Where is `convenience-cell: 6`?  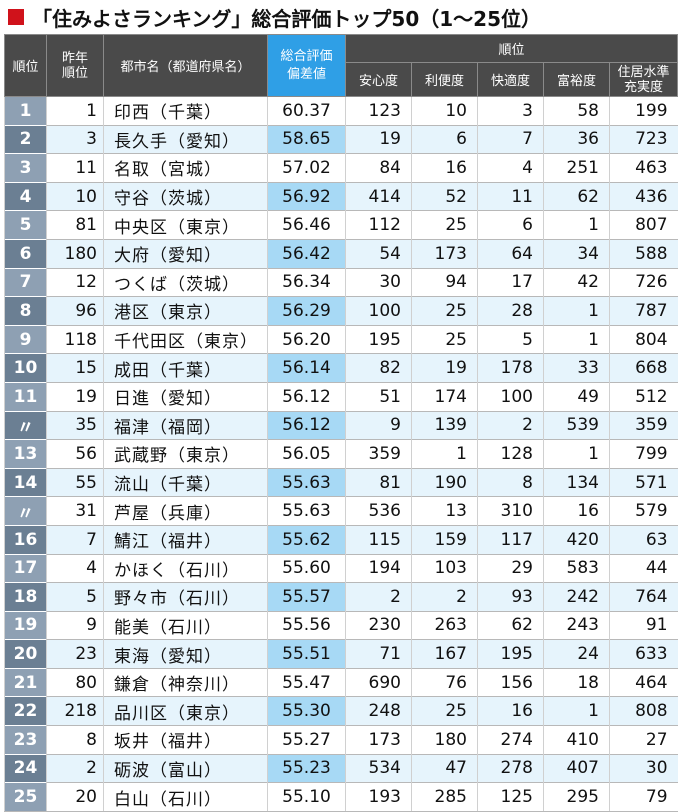
convenience-cell: 6 is located at coordinates (444, 139).